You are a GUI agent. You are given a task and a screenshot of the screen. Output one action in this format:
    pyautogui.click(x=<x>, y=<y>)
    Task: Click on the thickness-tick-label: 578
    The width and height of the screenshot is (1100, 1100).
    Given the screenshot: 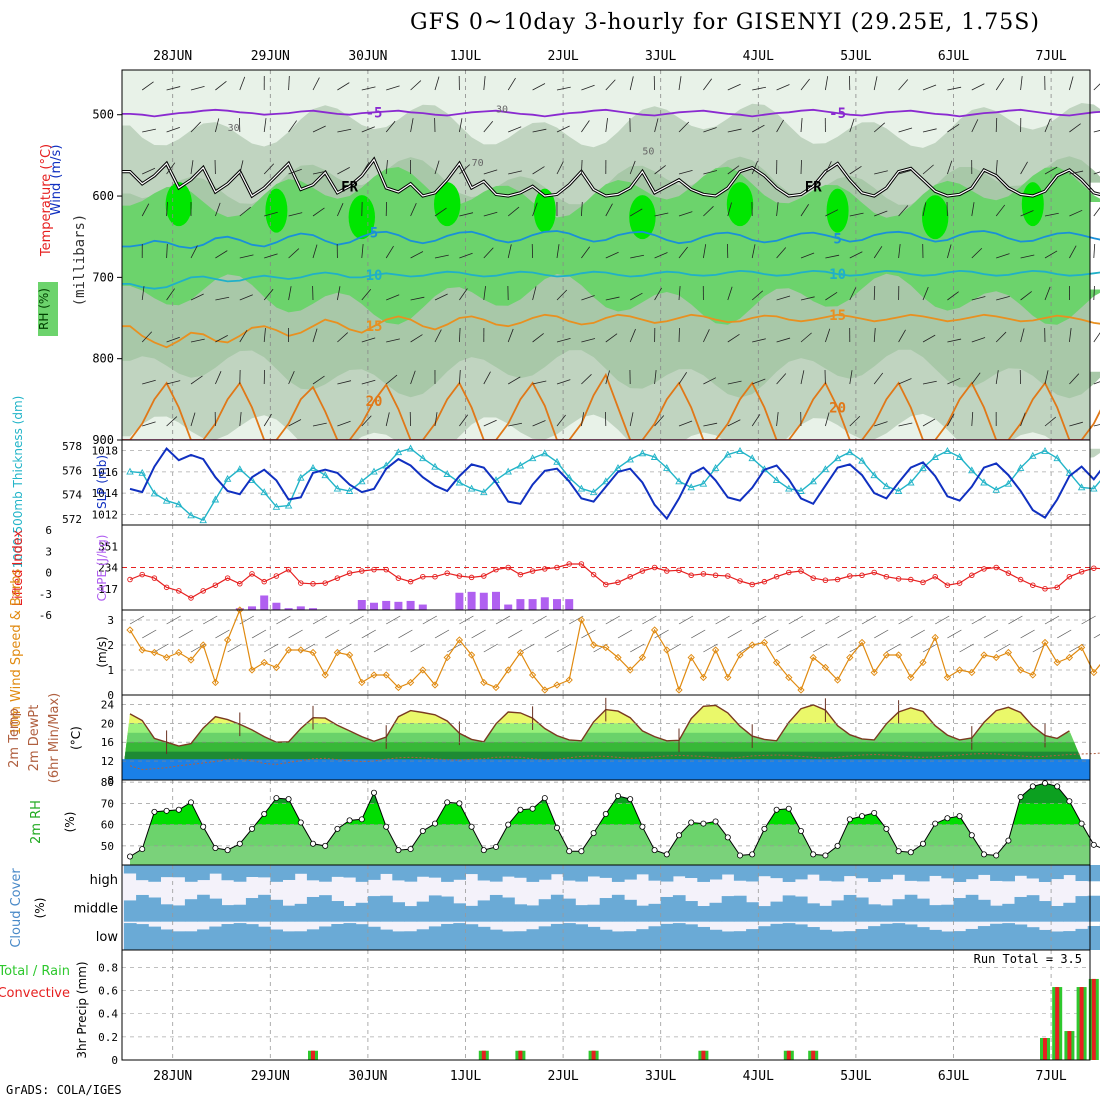 What is the action you would take?
    pyautogui.click(x=72, y=446)
    